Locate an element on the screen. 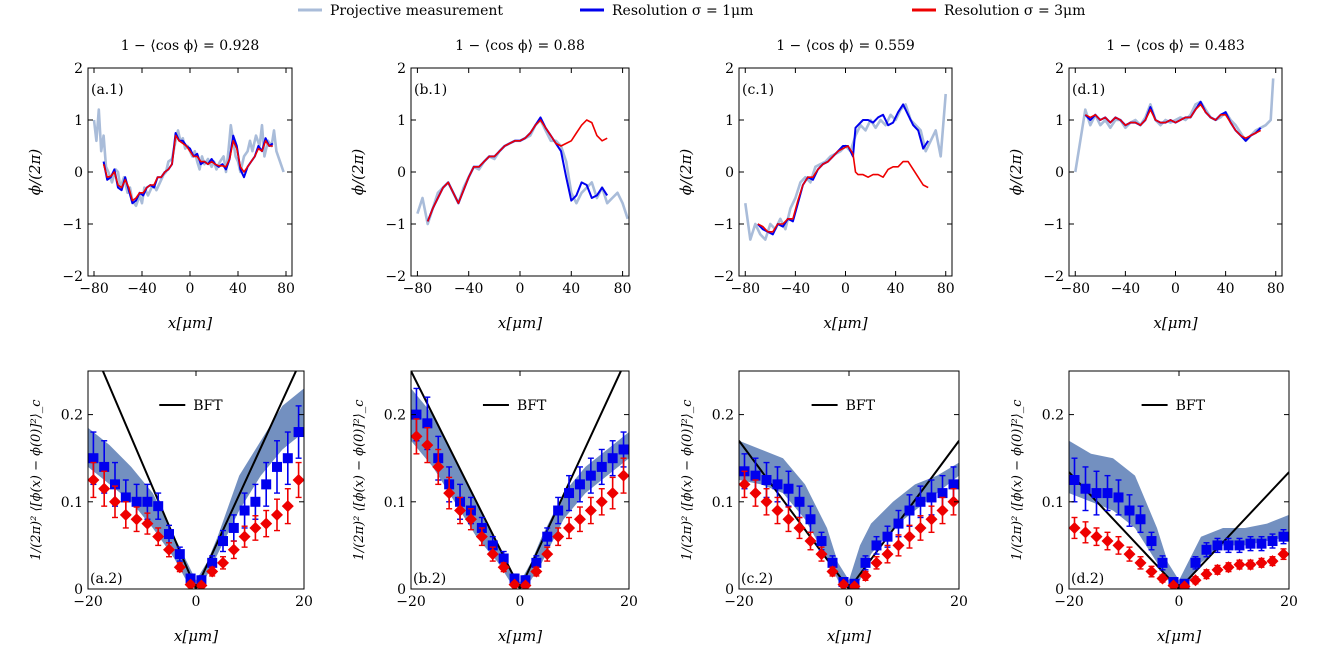  y-tick-label: 2 is located at coordinates (78, 69).